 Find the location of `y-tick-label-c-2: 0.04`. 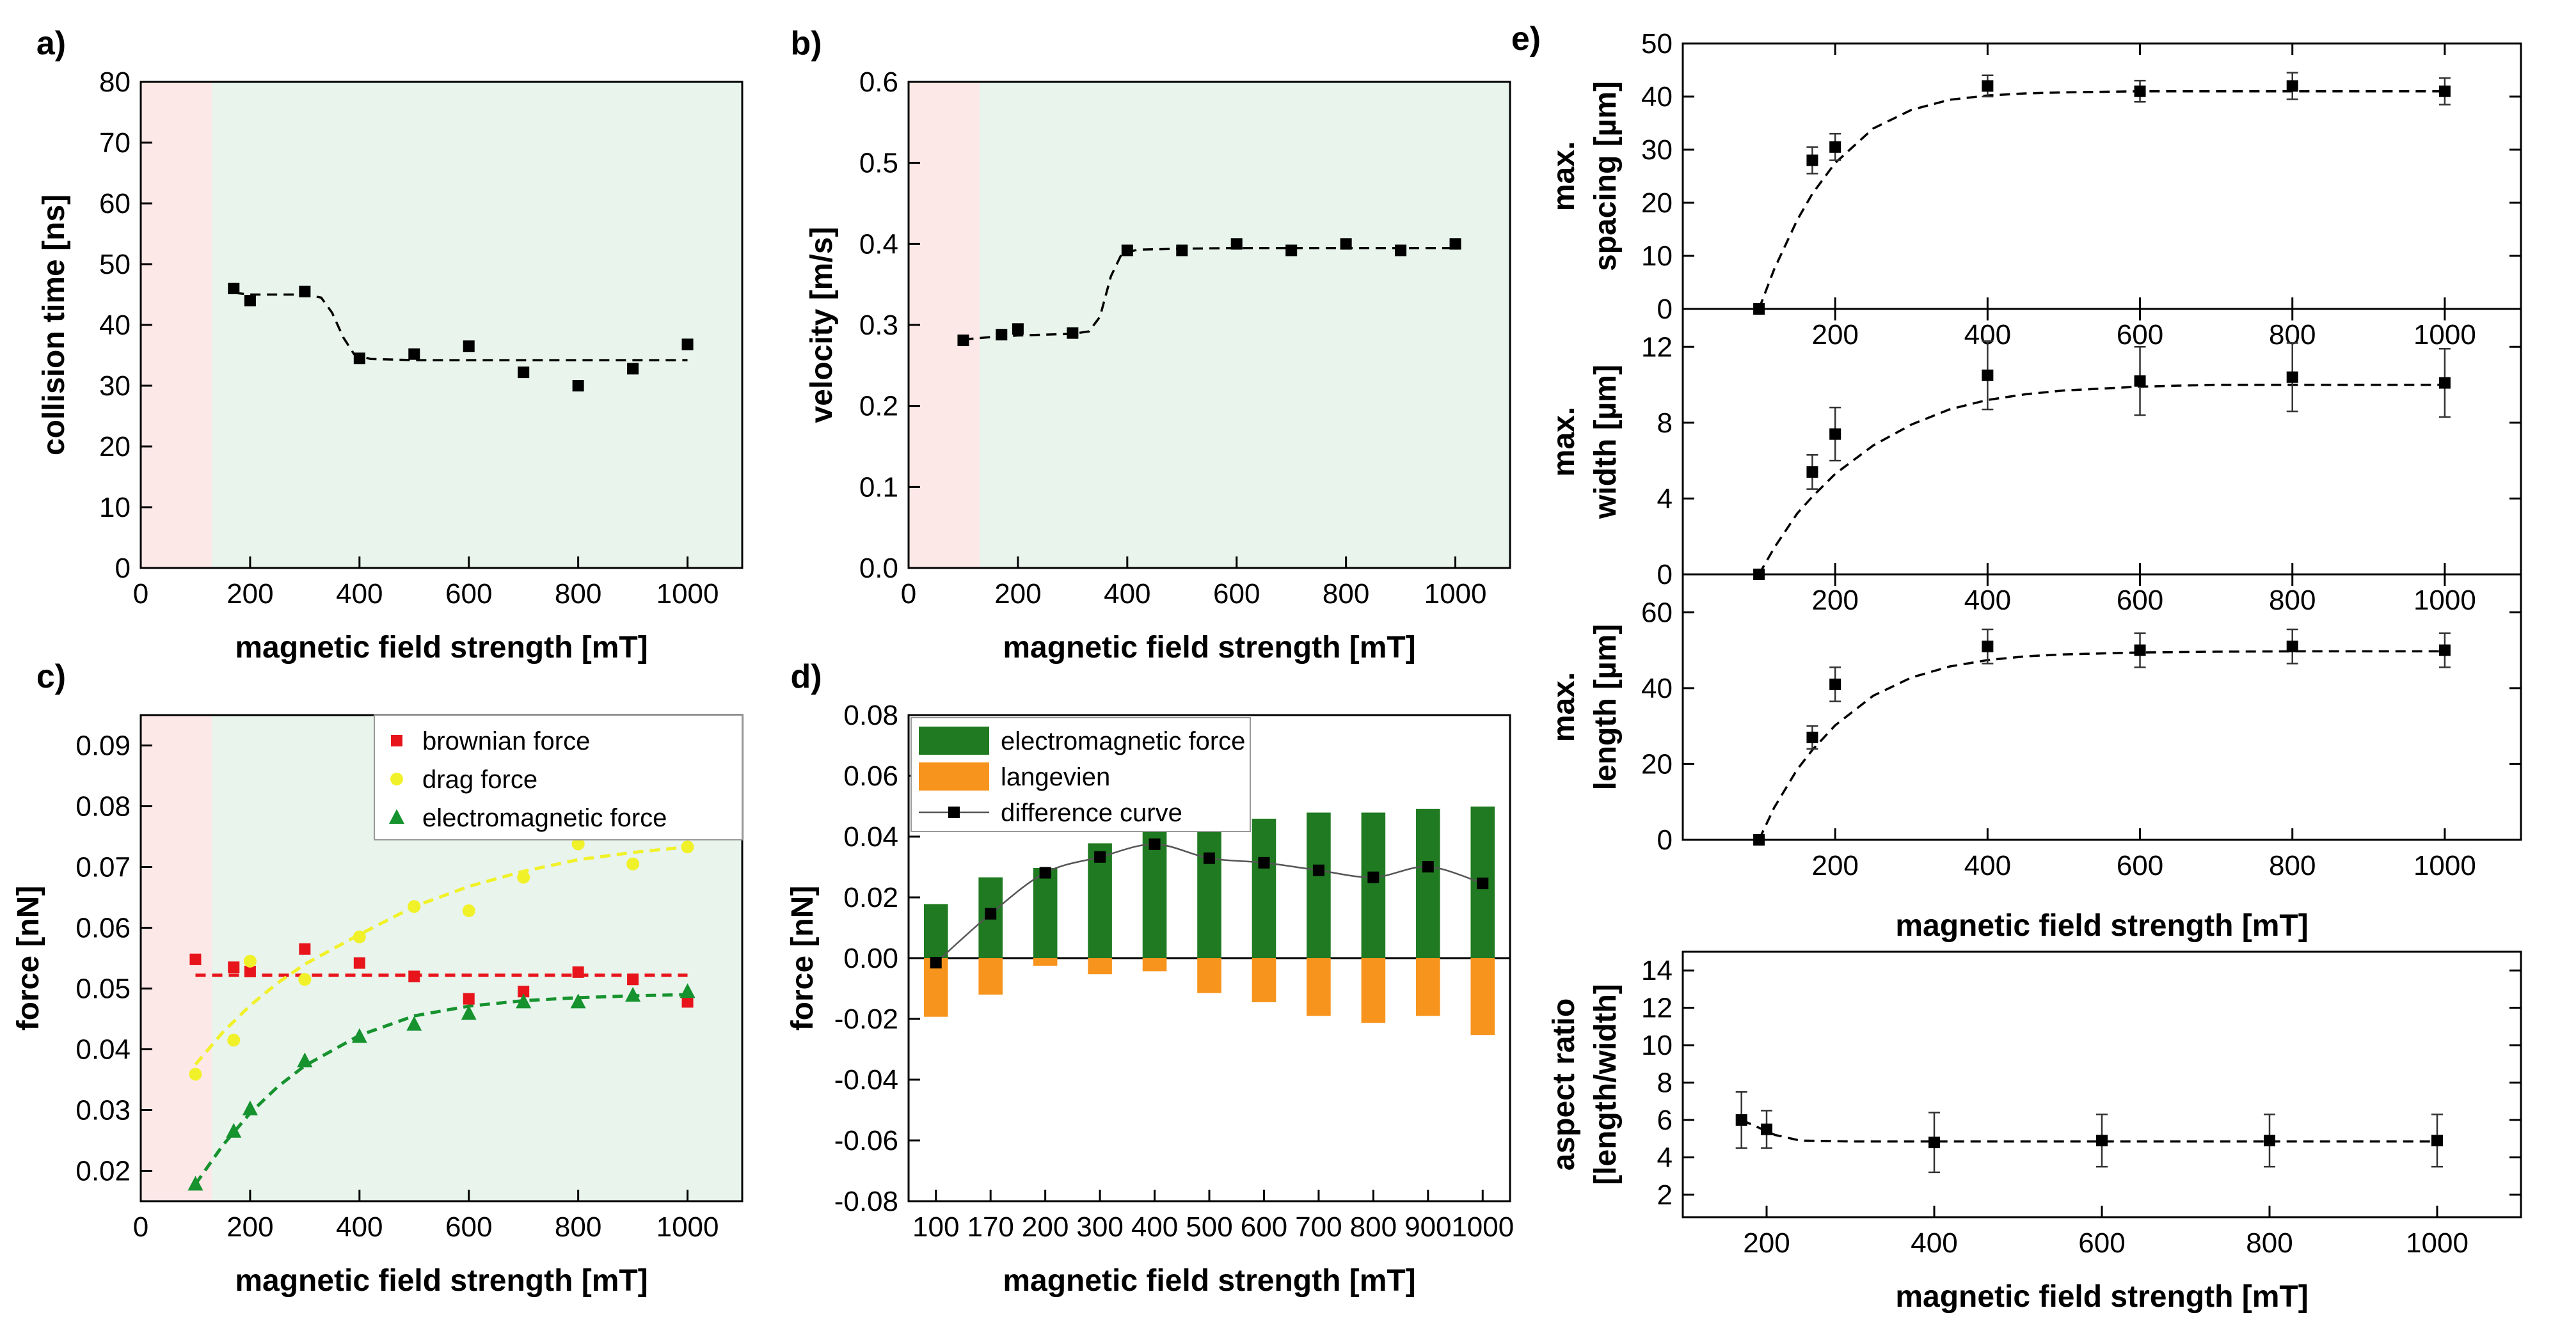

y-tick-label-c-2: 0.04 is located at coordinates (104, 1050).